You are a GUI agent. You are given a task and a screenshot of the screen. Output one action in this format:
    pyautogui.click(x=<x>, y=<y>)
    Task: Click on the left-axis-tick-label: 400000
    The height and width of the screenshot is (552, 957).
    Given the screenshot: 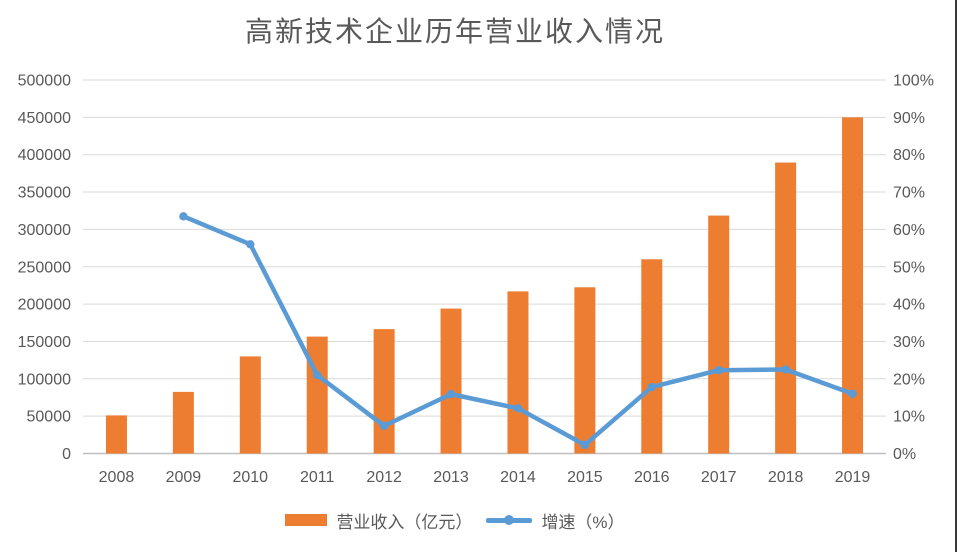 What is the action you would take?
    pyautogui.click(x=44, y=155)
    